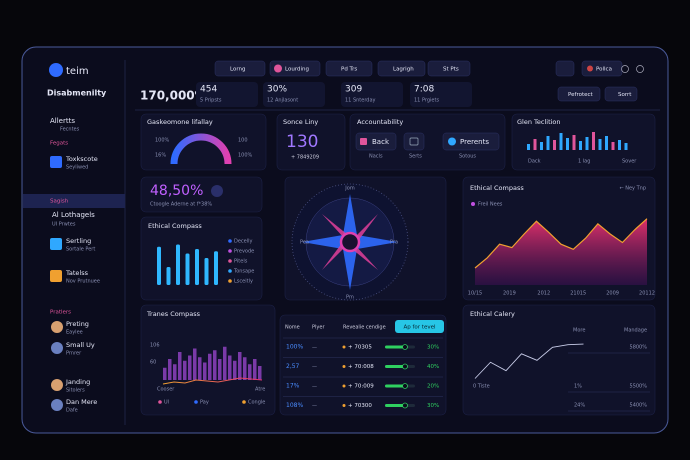 This screenshot has width=690, height=460. I want to click on column-header: More, so click(579, 331).